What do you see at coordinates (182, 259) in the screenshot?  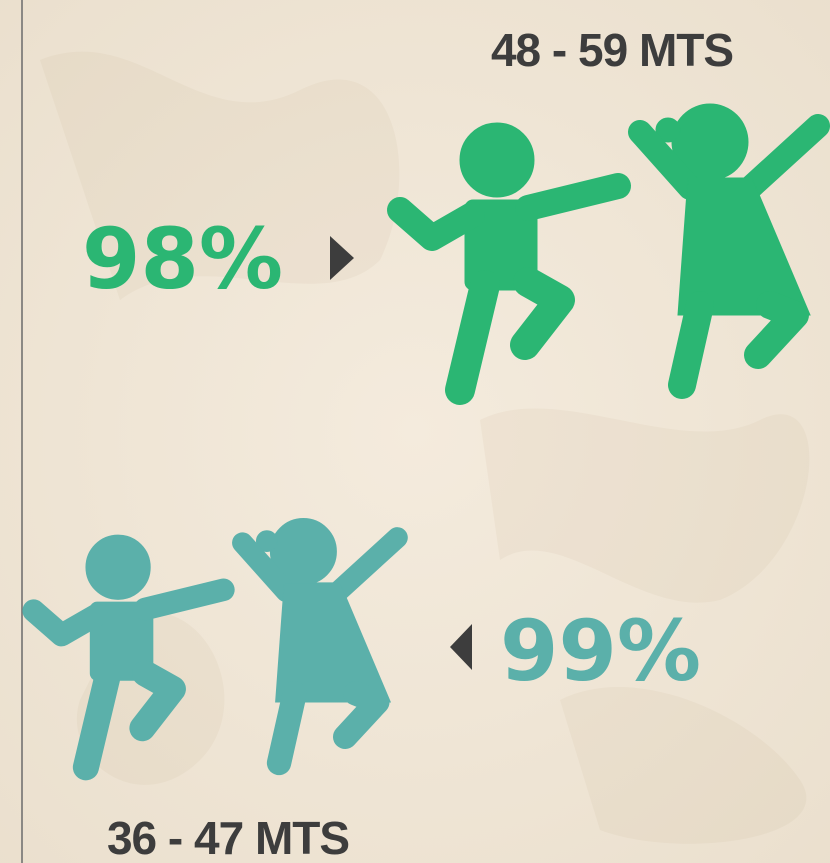 I see `percentage: 98%` at bounding box center [182, 259].